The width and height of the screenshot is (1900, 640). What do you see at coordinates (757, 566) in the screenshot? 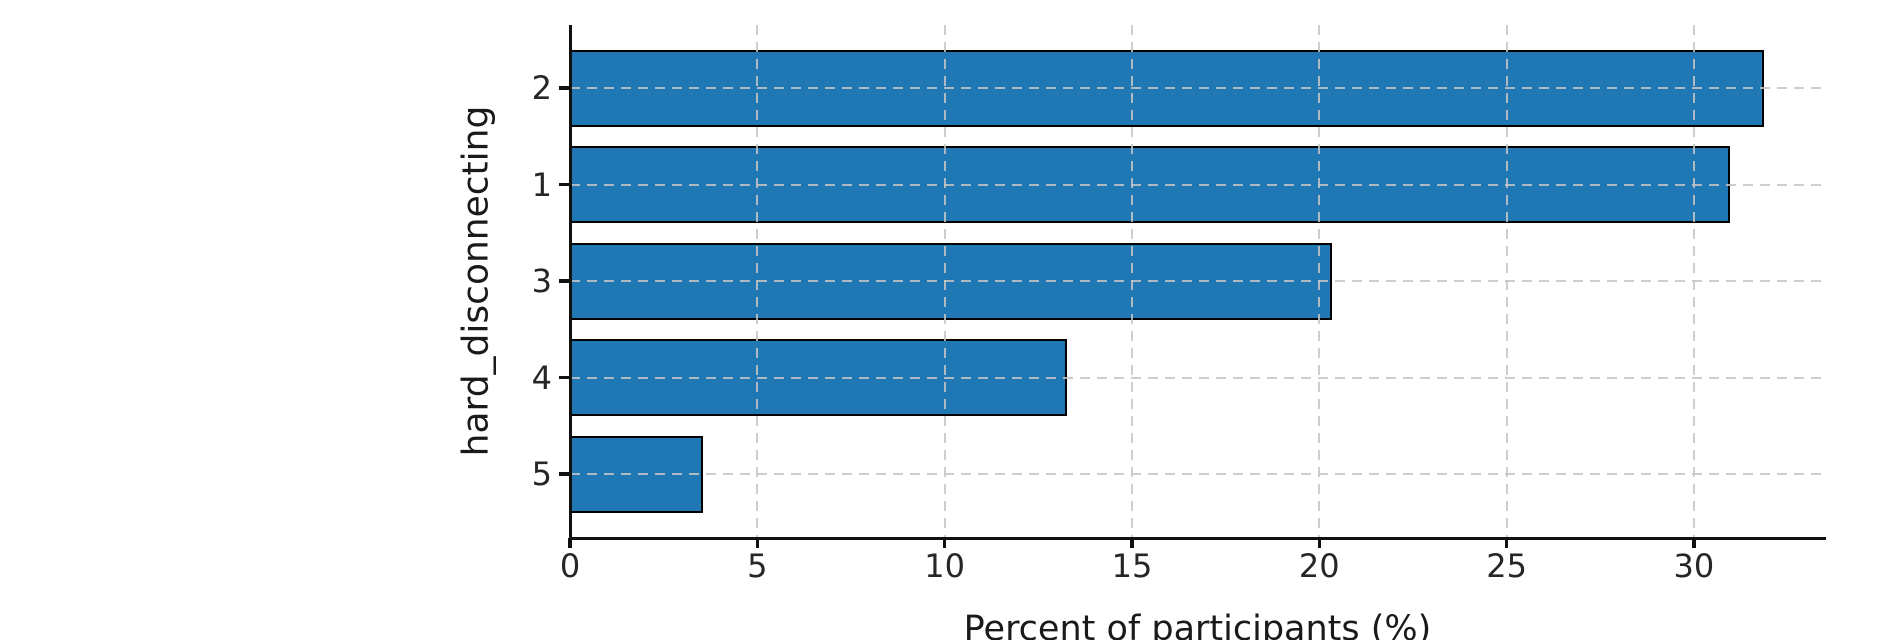
I see `x-tick-label: 5` at bounding box center [757, 566].